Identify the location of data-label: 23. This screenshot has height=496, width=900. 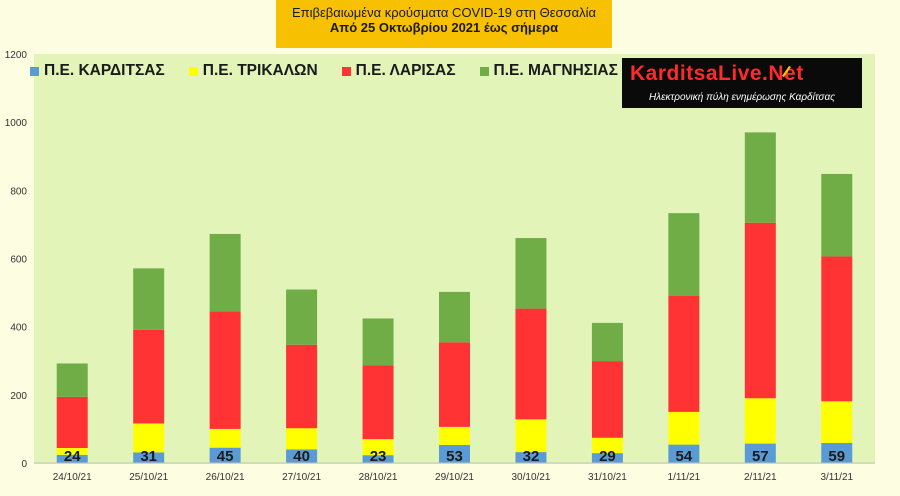
(378, 456).